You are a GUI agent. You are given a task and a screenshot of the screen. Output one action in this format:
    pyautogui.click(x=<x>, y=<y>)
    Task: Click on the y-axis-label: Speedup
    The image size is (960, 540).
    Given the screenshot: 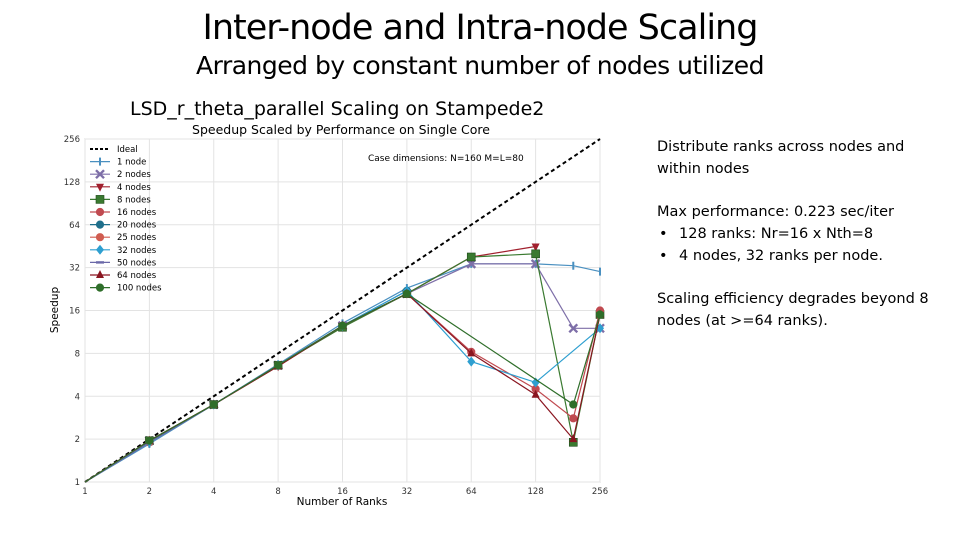 What is the action you would take?
    pyautogui.click(x=55, y=310)
    